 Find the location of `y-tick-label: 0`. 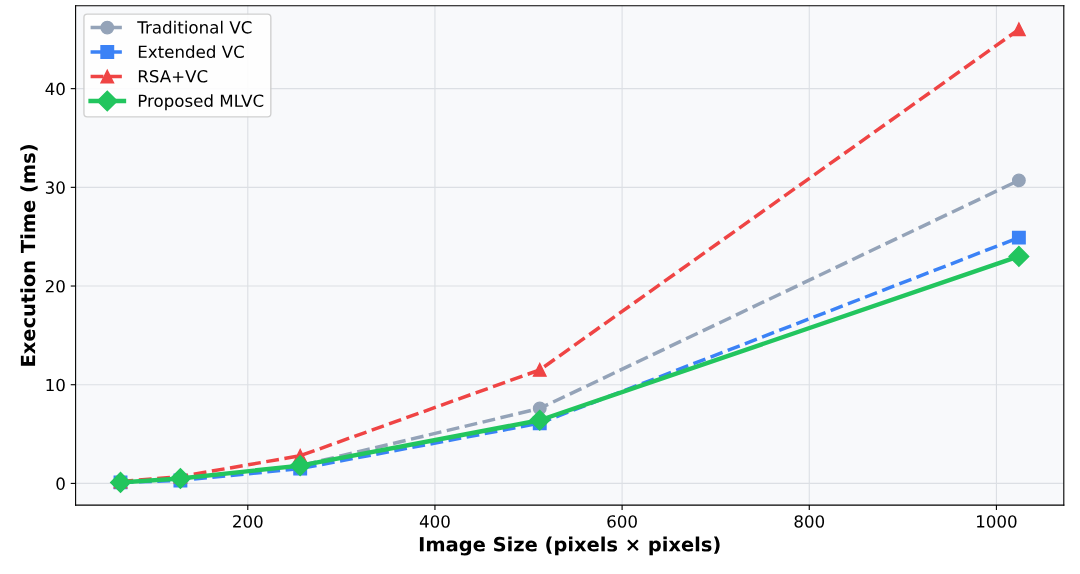

y-tick-label: 0 is located at coordinates (60, 483).